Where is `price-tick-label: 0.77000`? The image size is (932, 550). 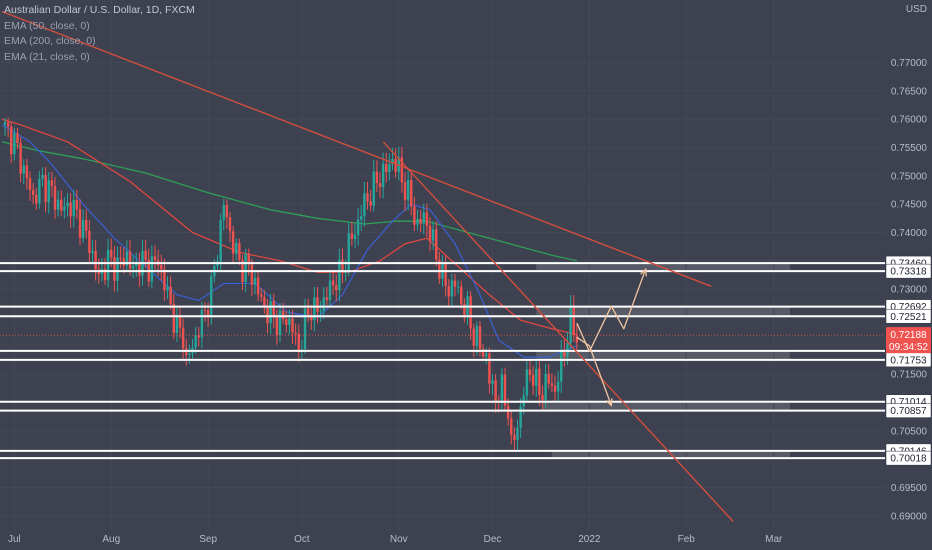 price-tick-label: 0.77000 is located at coordinates (909, 63).